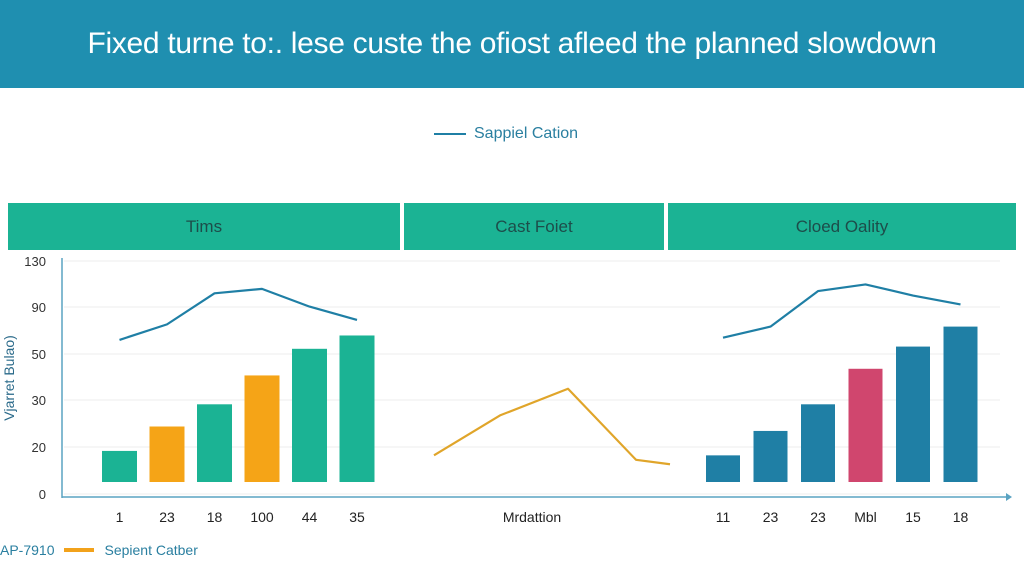  I want to click on x-tick-label: 15, so click(913, 517).